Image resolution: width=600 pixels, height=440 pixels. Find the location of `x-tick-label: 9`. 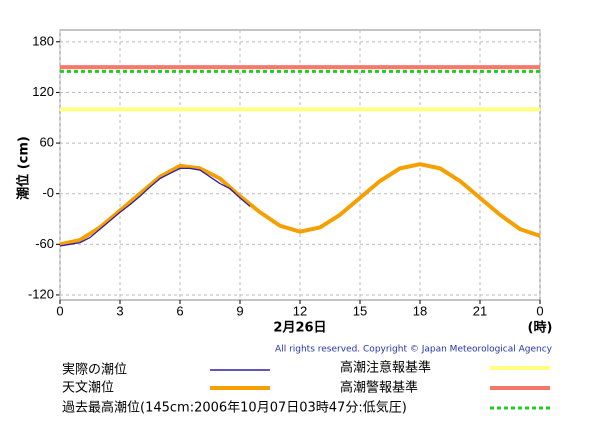

x-tick-label: 9 is located at coordinates (239, 310).